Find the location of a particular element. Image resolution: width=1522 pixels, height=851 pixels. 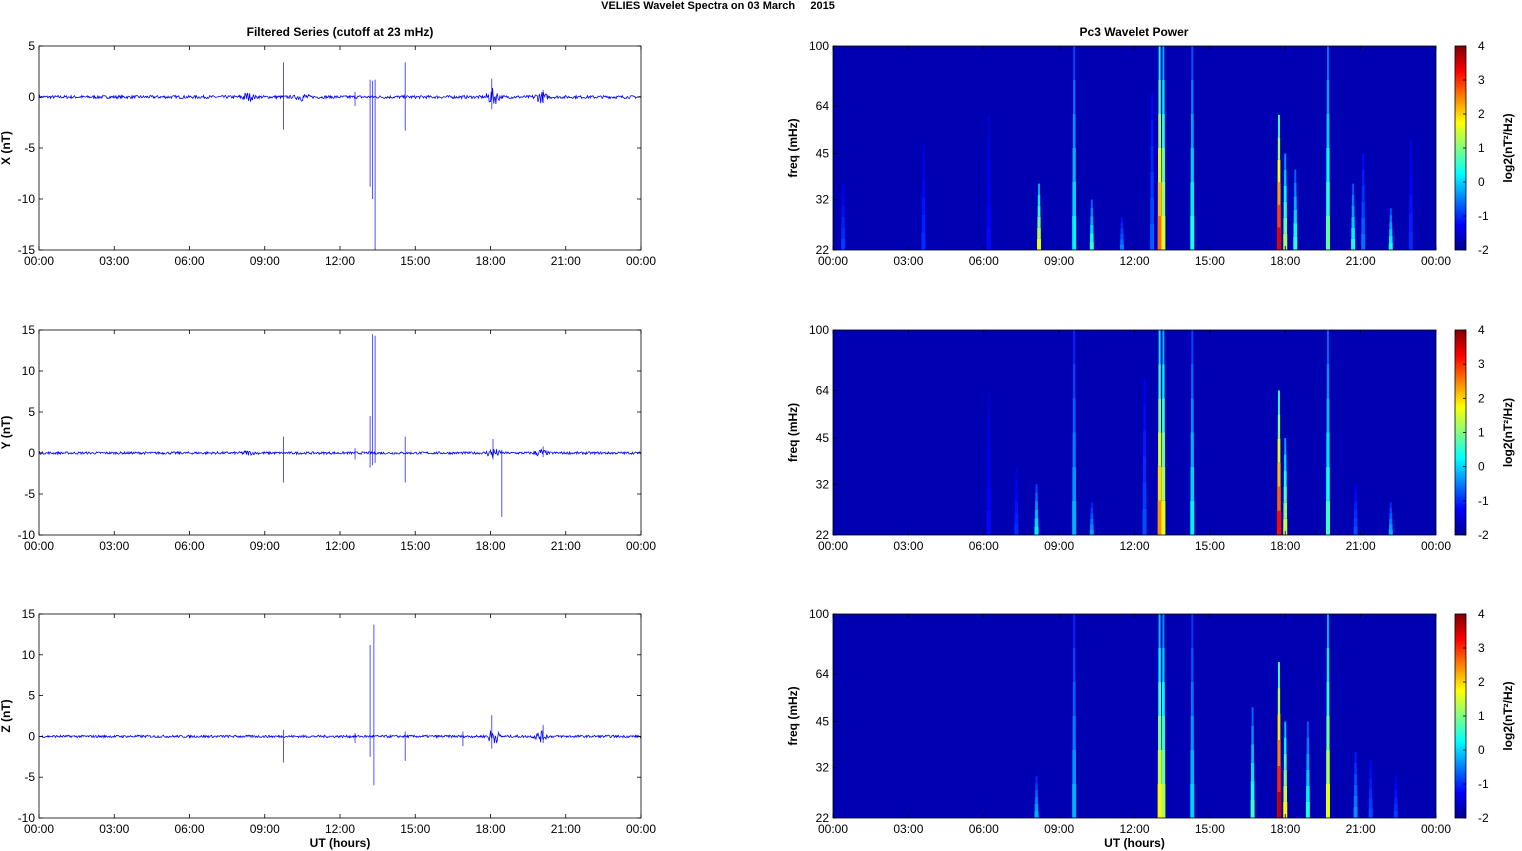

colorbar-tick-label: -1 is located at coordinates (1483, 784).